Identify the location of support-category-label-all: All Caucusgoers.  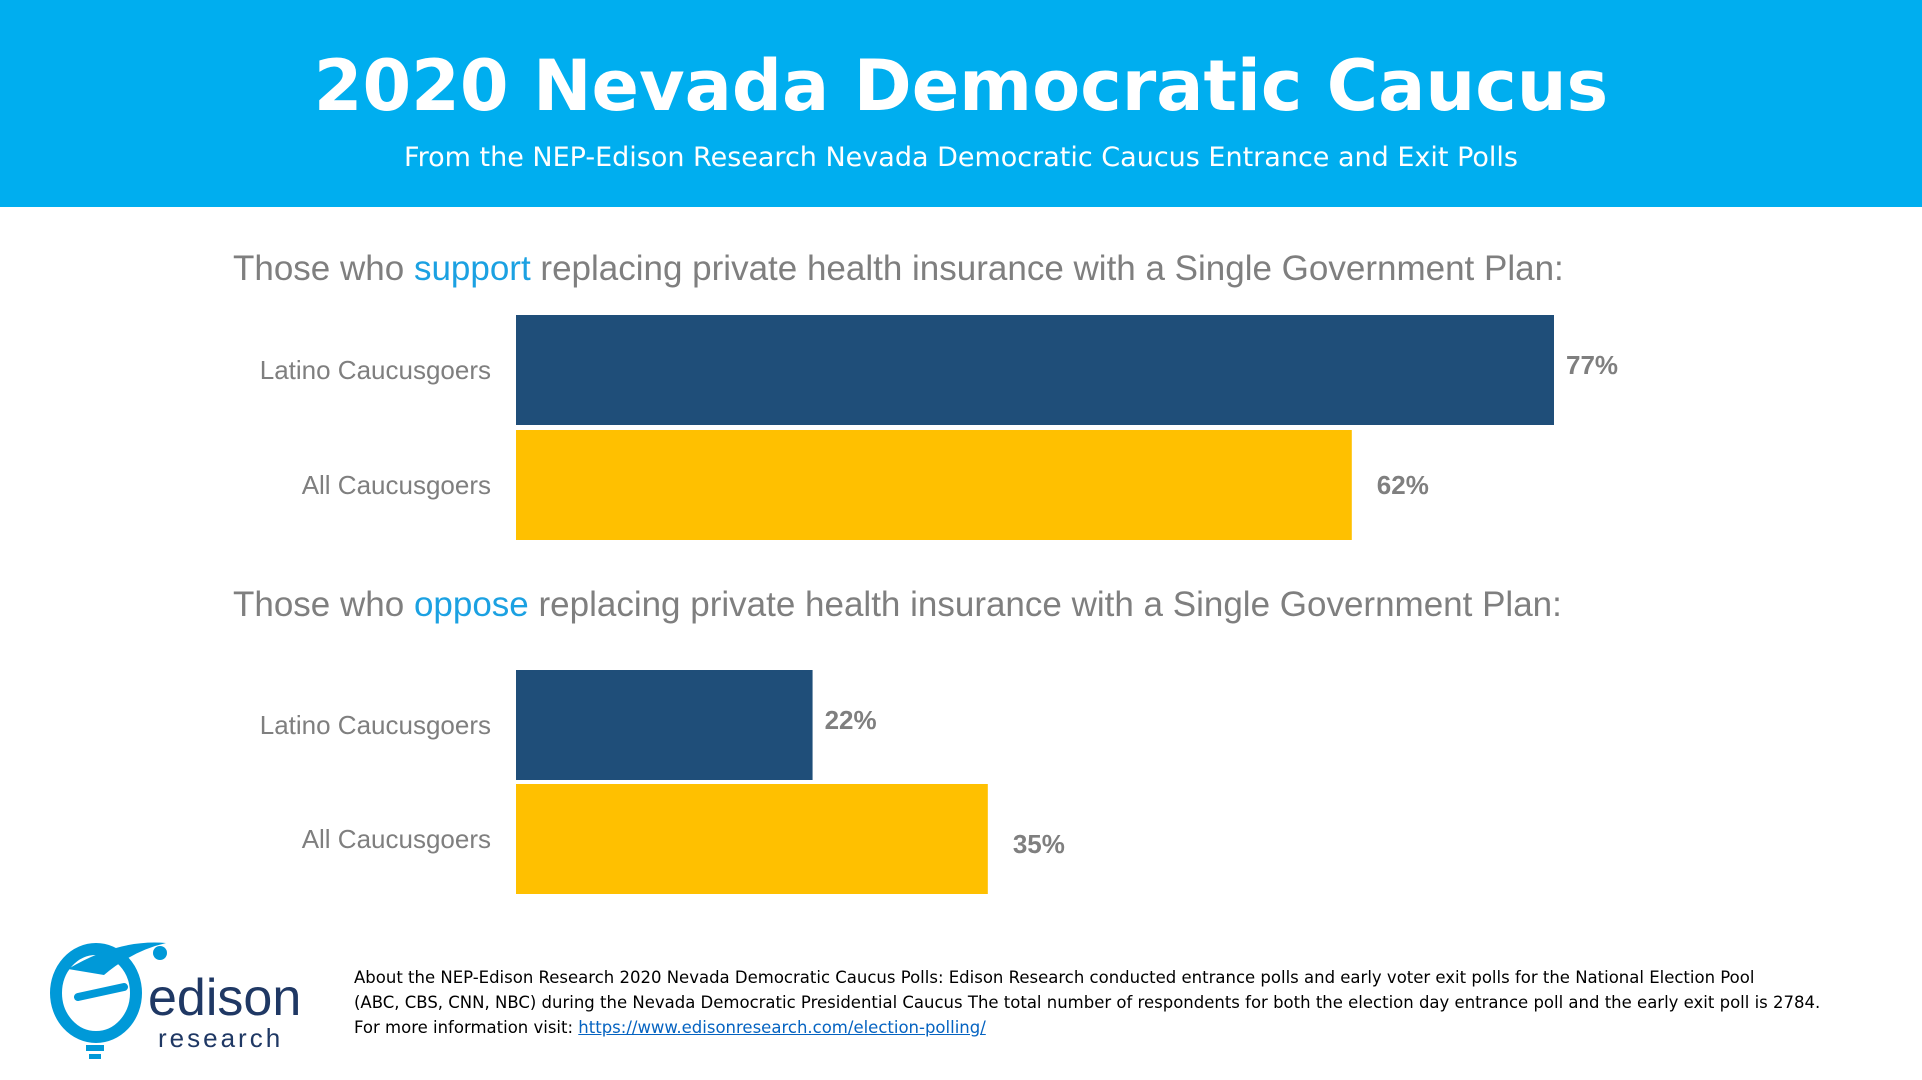
(396, 485).